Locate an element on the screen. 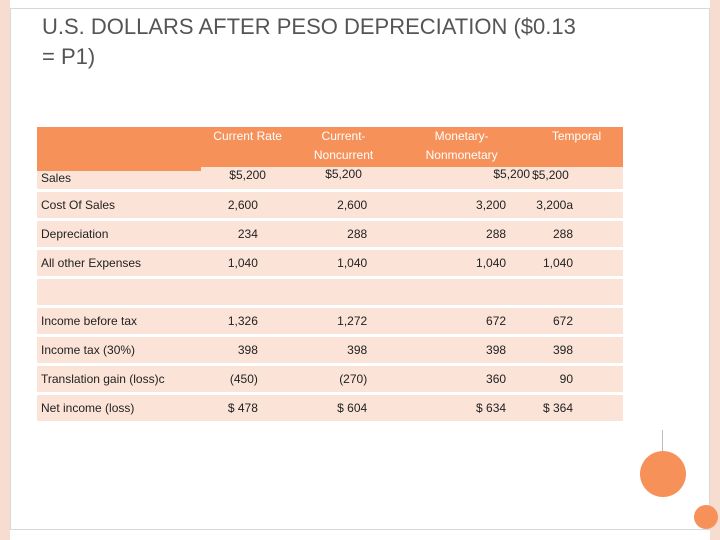 The width and height of the screenshot is (720, 540). table-row: Income tax (30%) 398 398 398 398 is located at coordinates (330, 350).